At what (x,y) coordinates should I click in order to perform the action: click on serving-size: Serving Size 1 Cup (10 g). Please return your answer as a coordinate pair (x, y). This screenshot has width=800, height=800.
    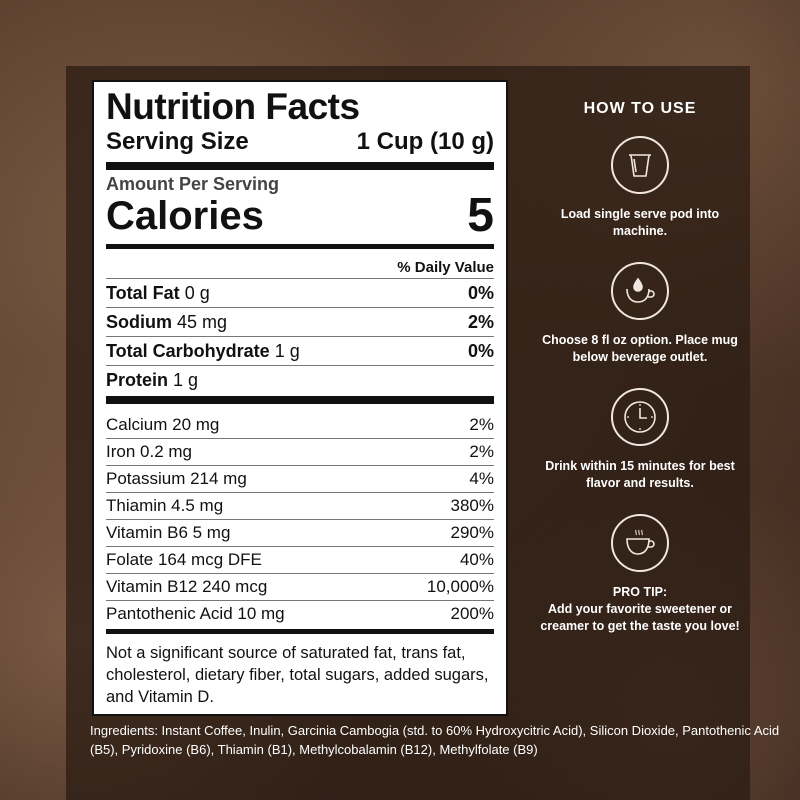
    Looking at the image, I should click on (300, 141).